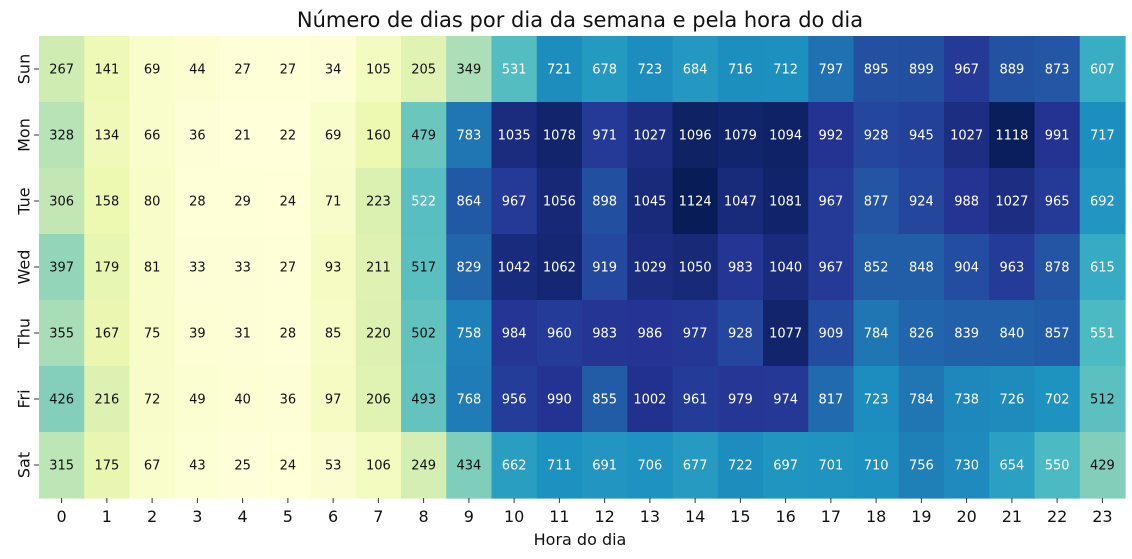 The image size is (1132, 559). I want to click on cell-value-label: 855, so click(604, 400).